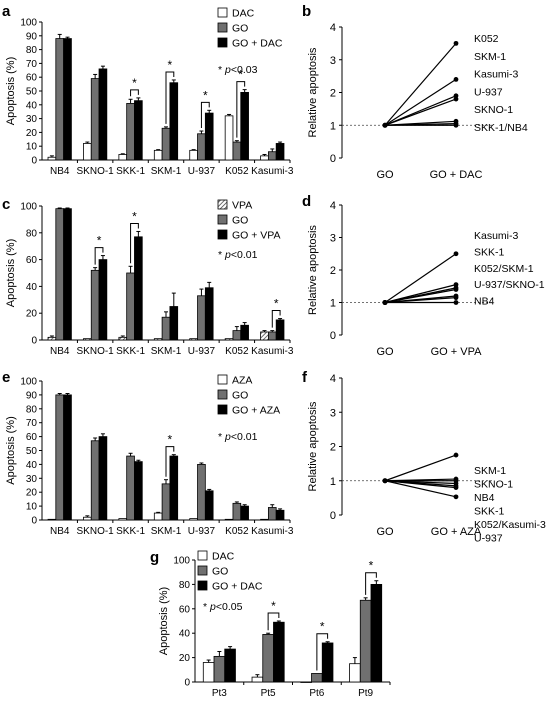 The width and height of the screenshot is (547, 712). Describe the element at coordinates (371, 566) in the screenshot. I see `significance-star-g: *` at that location.